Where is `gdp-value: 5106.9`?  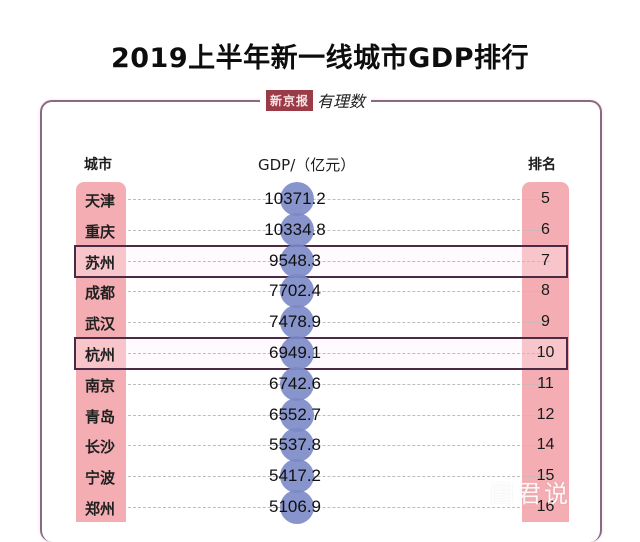
gdp-value: 5106.9 is located at coordinates (295, 506).